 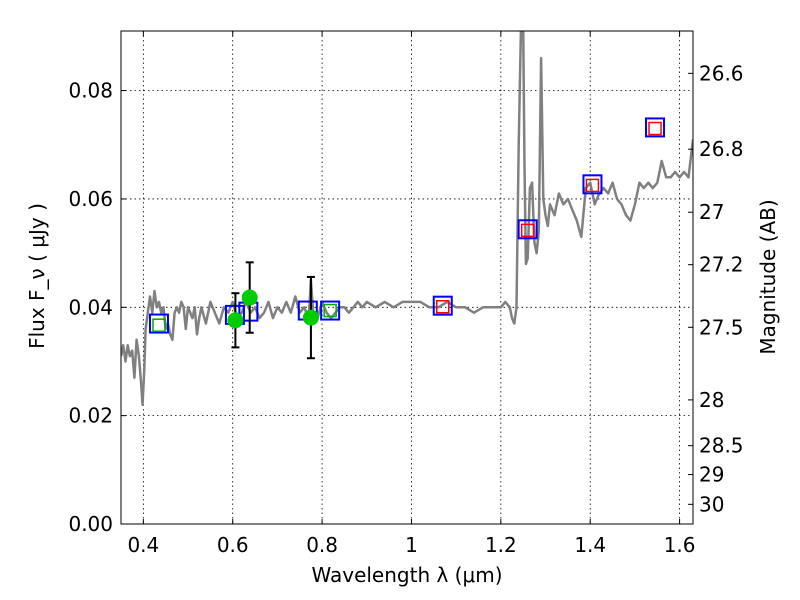 What do you see at coordinates (406, 575) in the screenshot?
I see `x-axis-title: Wavelength λ (μm)` at bounding box center [406, 575].